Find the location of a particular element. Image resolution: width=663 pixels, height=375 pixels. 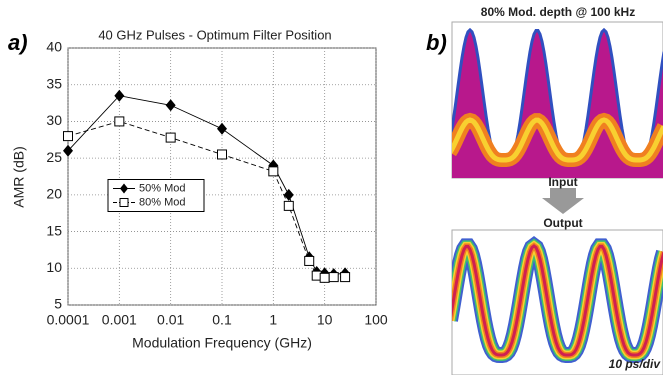

eye-fill is located at coordinates (557, 104).